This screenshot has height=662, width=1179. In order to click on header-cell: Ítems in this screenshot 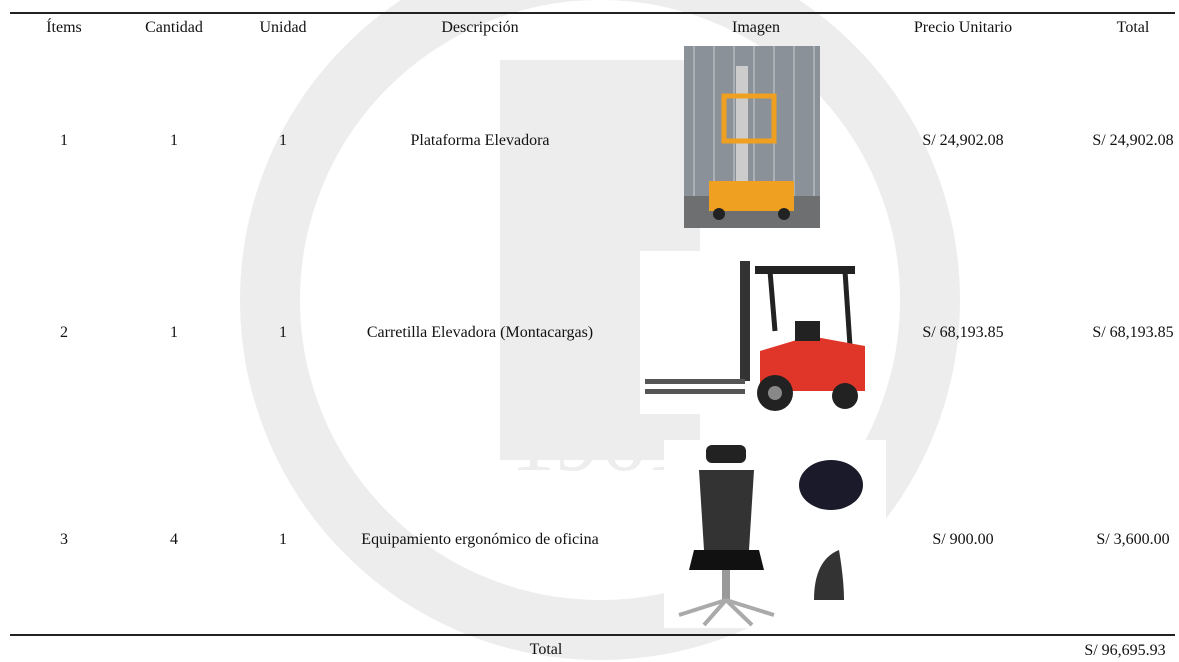, I will do `click(64, 27)`.